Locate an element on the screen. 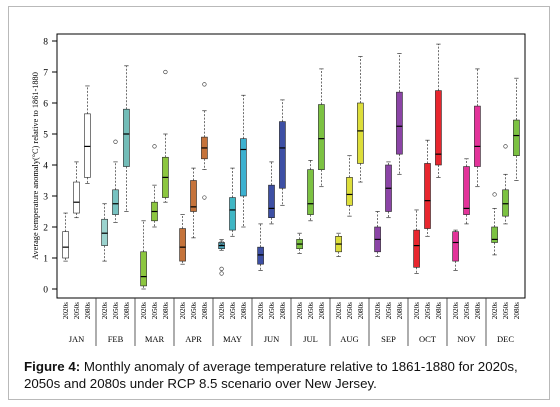 The height and width of the screenshot is (407, 560). box-jan-2080s is located at coordinates (87, 145).